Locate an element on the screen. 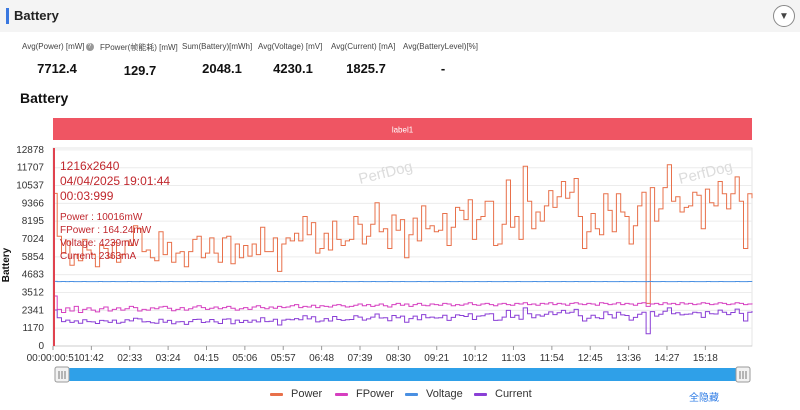  stat-value: 2048.1 is located at coordinates (222, 68).